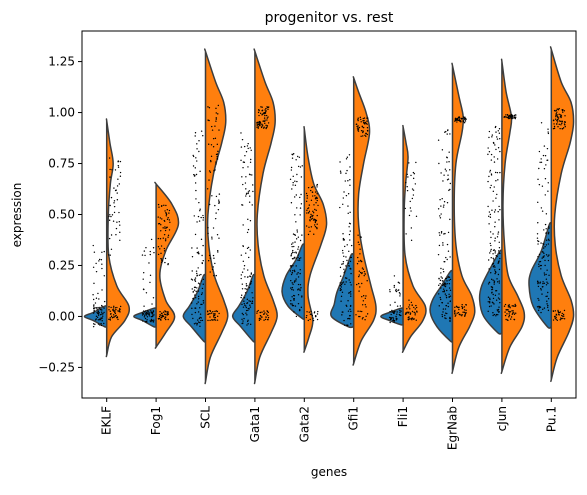 Image resolution: width=587 pixels, height=495 pixels. I want to click on point-Fog1-right, so click(166, 319).